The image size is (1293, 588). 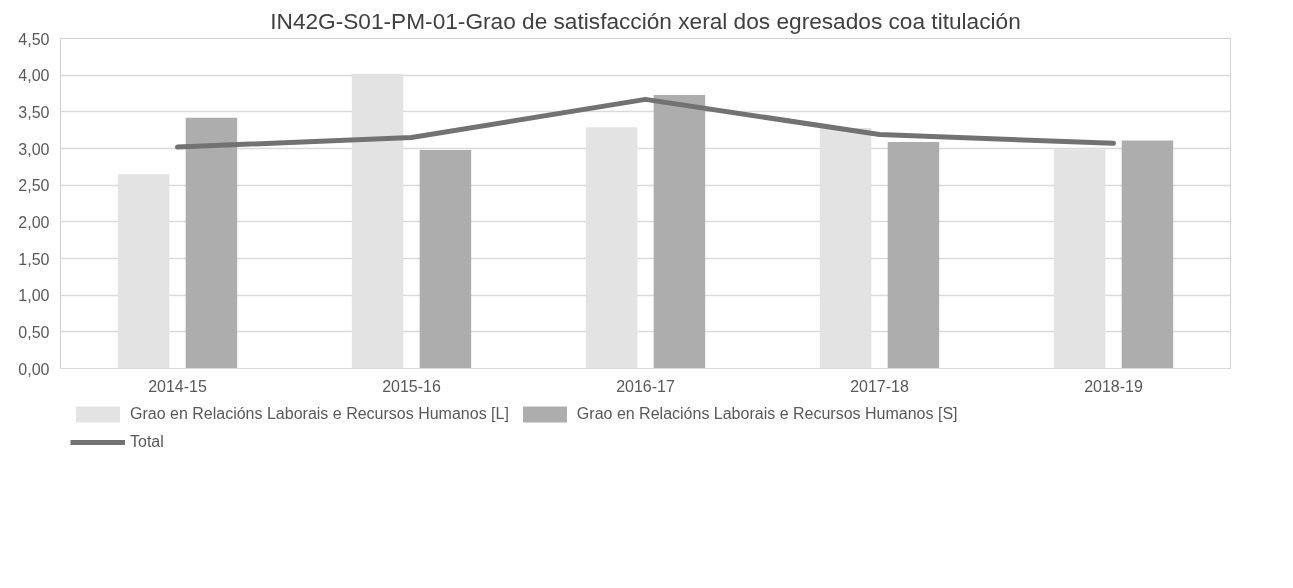 What do you see at coordinates (411, 386) in the screenshot?
I see `x-tick-label: 2015-16` at bounding box center [411, 386].